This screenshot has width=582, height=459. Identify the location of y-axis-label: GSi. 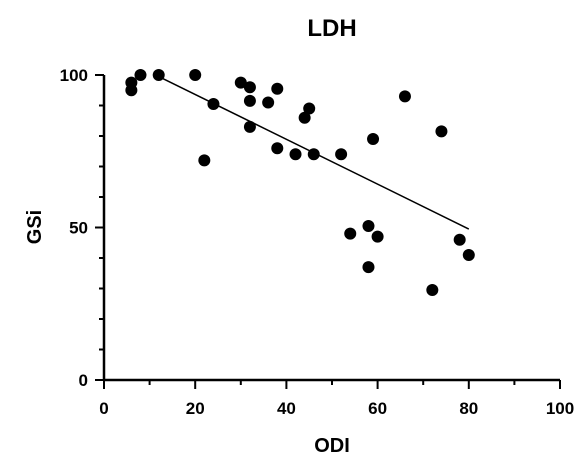
(35, 227).